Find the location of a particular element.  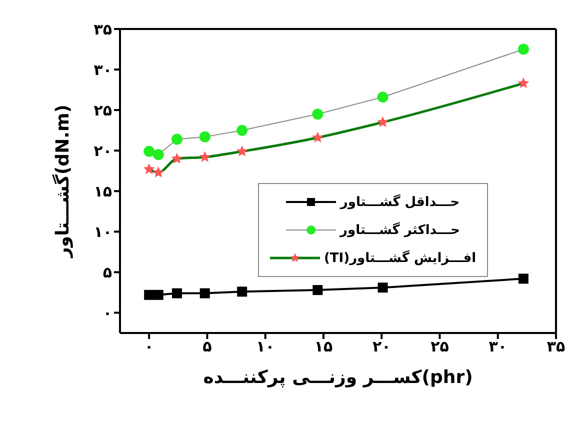

legend-label: افـــزایش گشـــتاور(TI) is located at coordinates (400, 258).